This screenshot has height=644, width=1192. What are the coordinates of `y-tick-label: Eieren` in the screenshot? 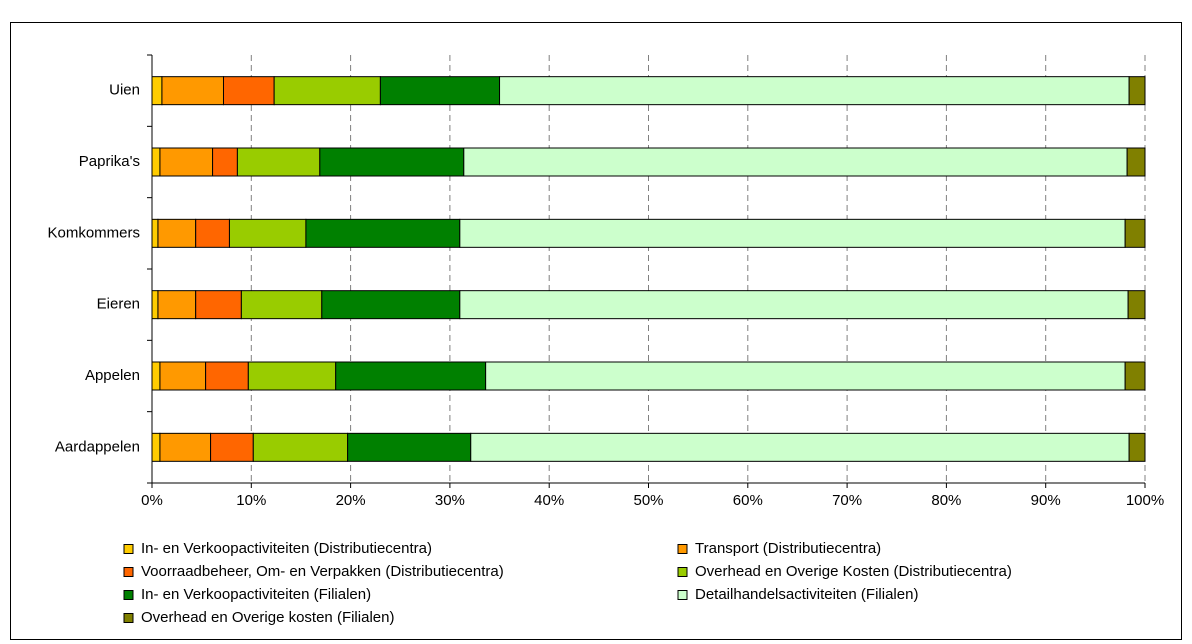 It's located at (118, 304).